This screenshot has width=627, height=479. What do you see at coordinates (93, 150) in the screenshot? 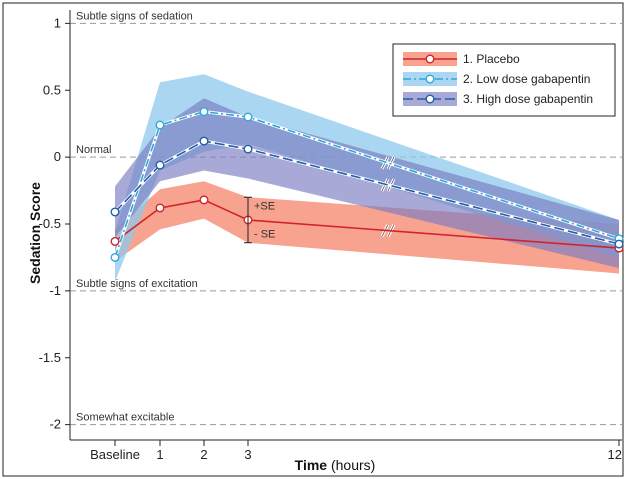
I see `reference-label-1: Normal` at bounding box center [93, 150].